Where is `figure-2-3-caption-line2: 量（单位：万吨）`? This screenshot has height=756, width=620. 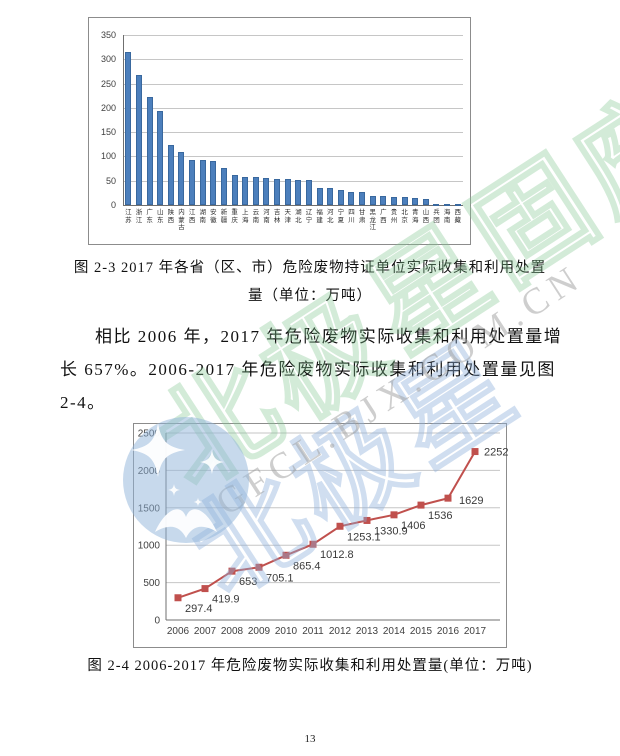
figure-2-3-caption-line2: 量（单位：万吨） is located at coordinates (310, 296).